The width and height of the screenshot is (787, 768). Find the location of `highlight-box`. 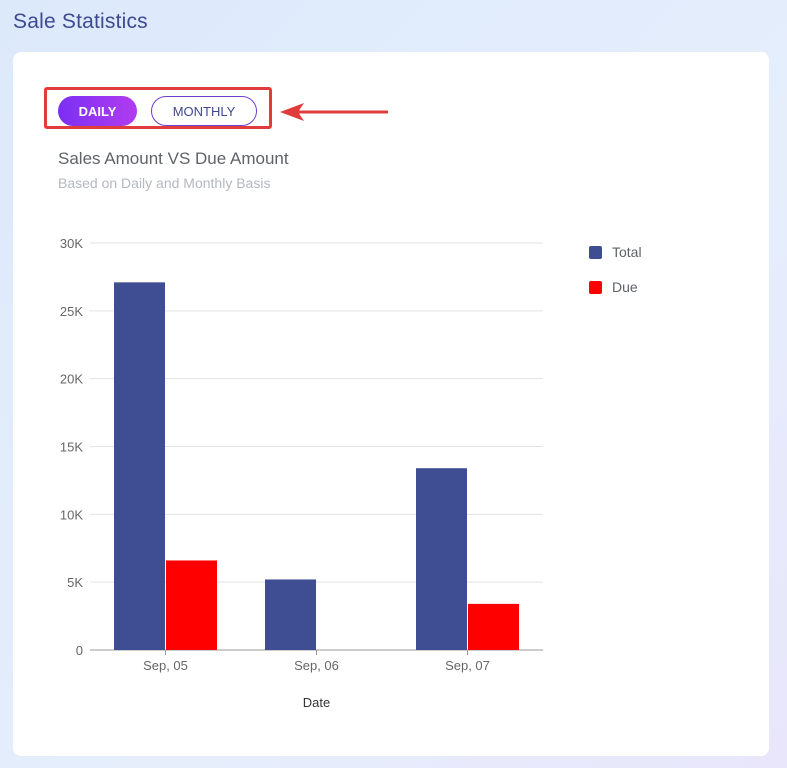

highlight-box is located at coordinates (158, 108).